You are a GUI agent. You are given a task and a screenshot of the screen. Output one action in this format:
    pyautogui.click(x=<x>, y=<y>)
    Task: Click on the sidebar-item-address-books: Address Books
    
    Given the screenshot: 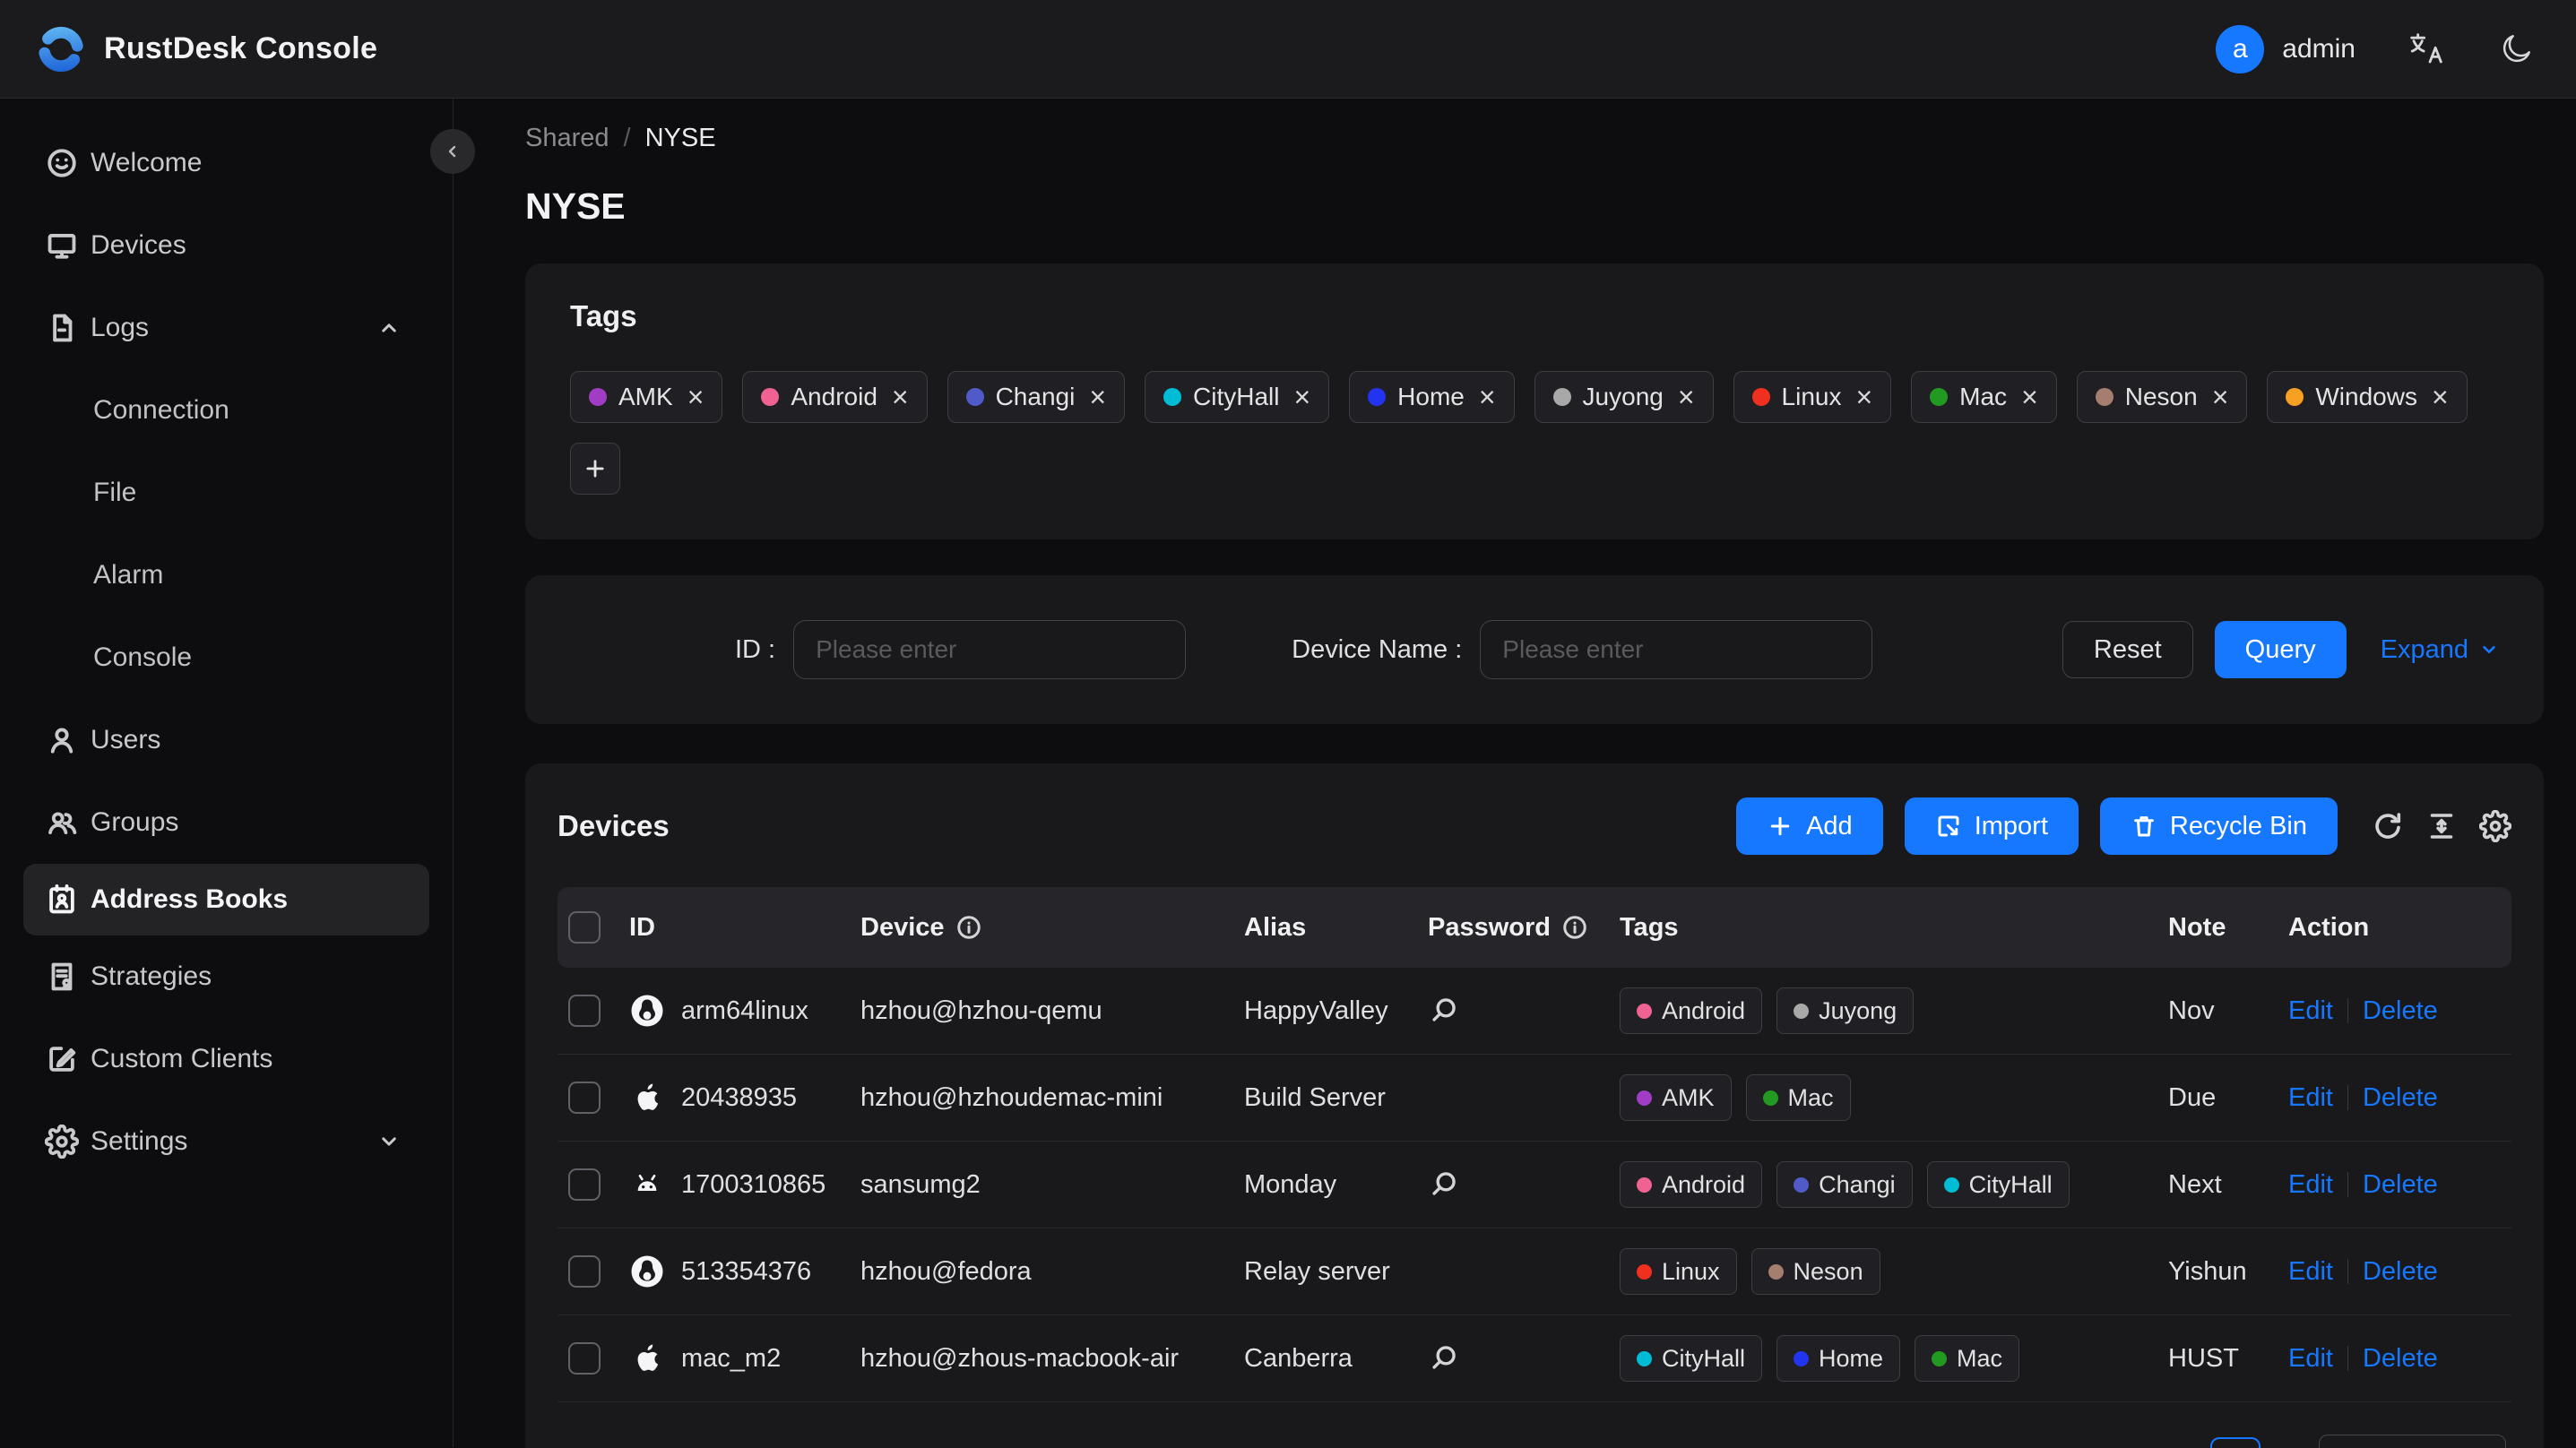 What is the action you would take?
    pyautogui.click(x=226, y=899)
    